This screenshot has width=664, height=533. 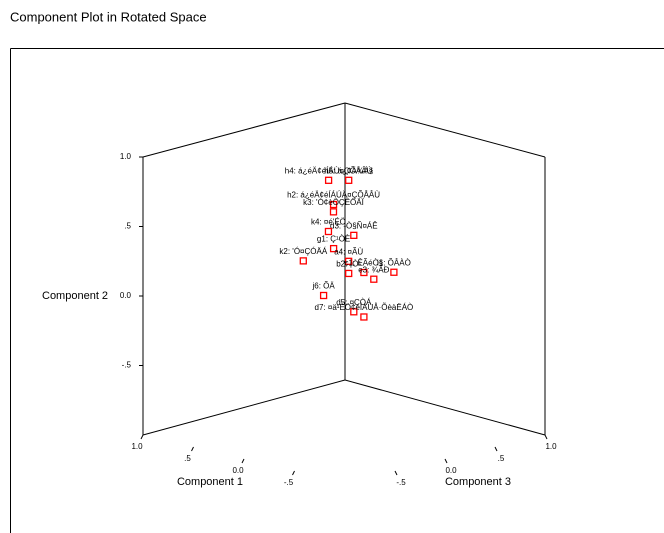 I want to click on z-tick-label: 1.0, so click(x=551, y=446).